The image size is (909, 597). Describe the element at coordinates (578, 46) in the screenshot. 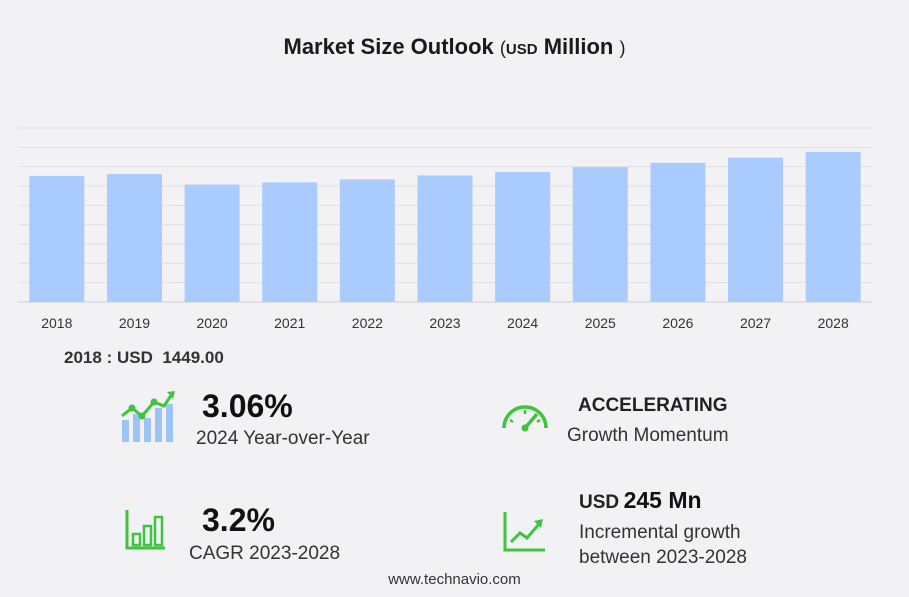

I see `title-unit-word: Million` at that location.